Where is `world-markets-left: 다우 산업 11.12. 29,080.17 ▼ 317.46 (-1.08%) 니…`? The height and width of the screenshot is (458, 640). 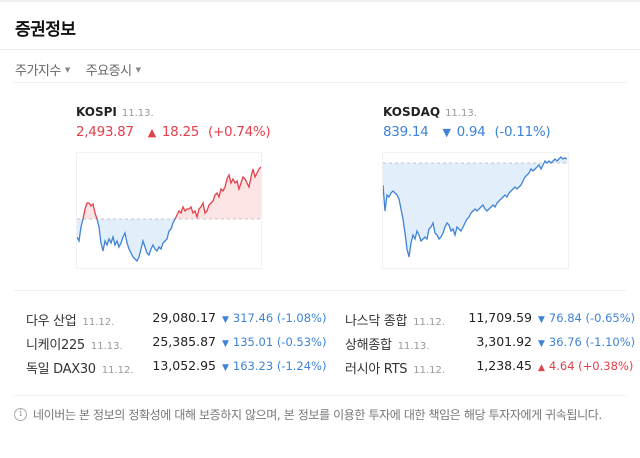 world-markets-left: 다우 산업 11.12. 29,080.17 ▼ 317.46 (-1.08%) 니… is located at coordinates (176, 346).